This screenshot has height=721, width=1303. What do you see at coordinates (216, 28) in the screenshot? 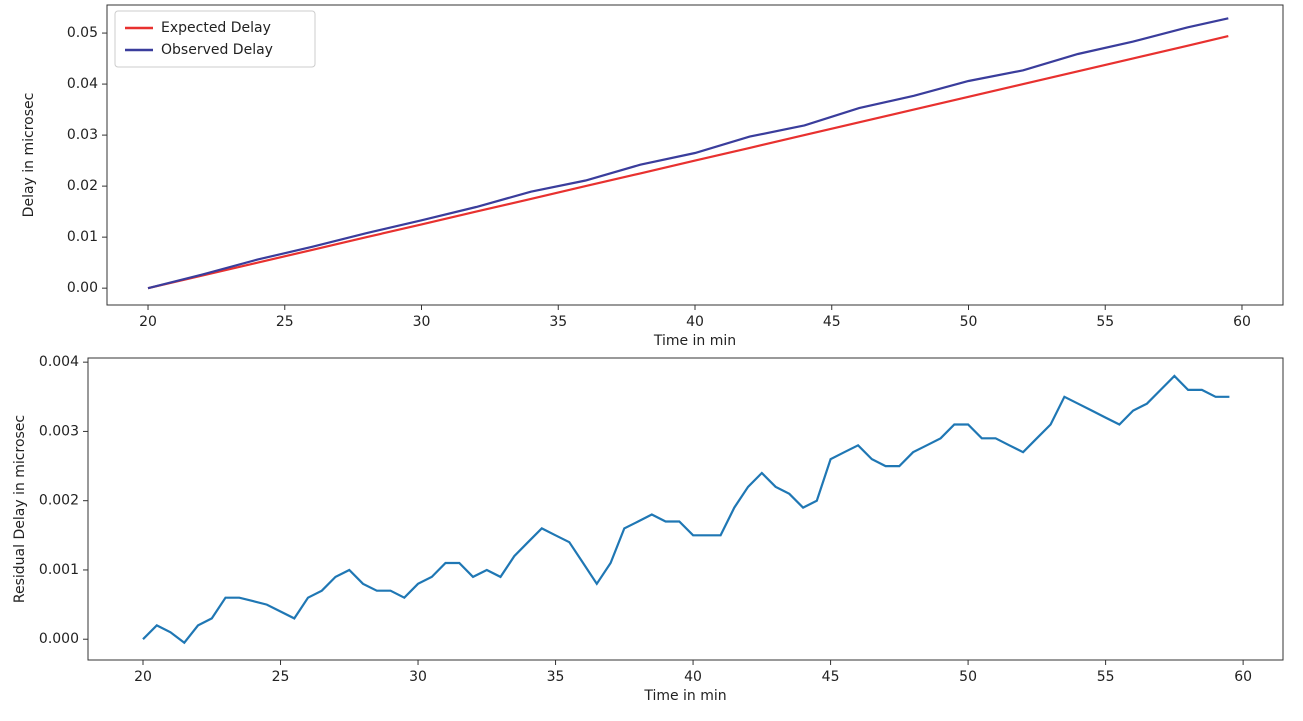
I see `legend-label: Expected Delay` at bounding box center [216, 28].